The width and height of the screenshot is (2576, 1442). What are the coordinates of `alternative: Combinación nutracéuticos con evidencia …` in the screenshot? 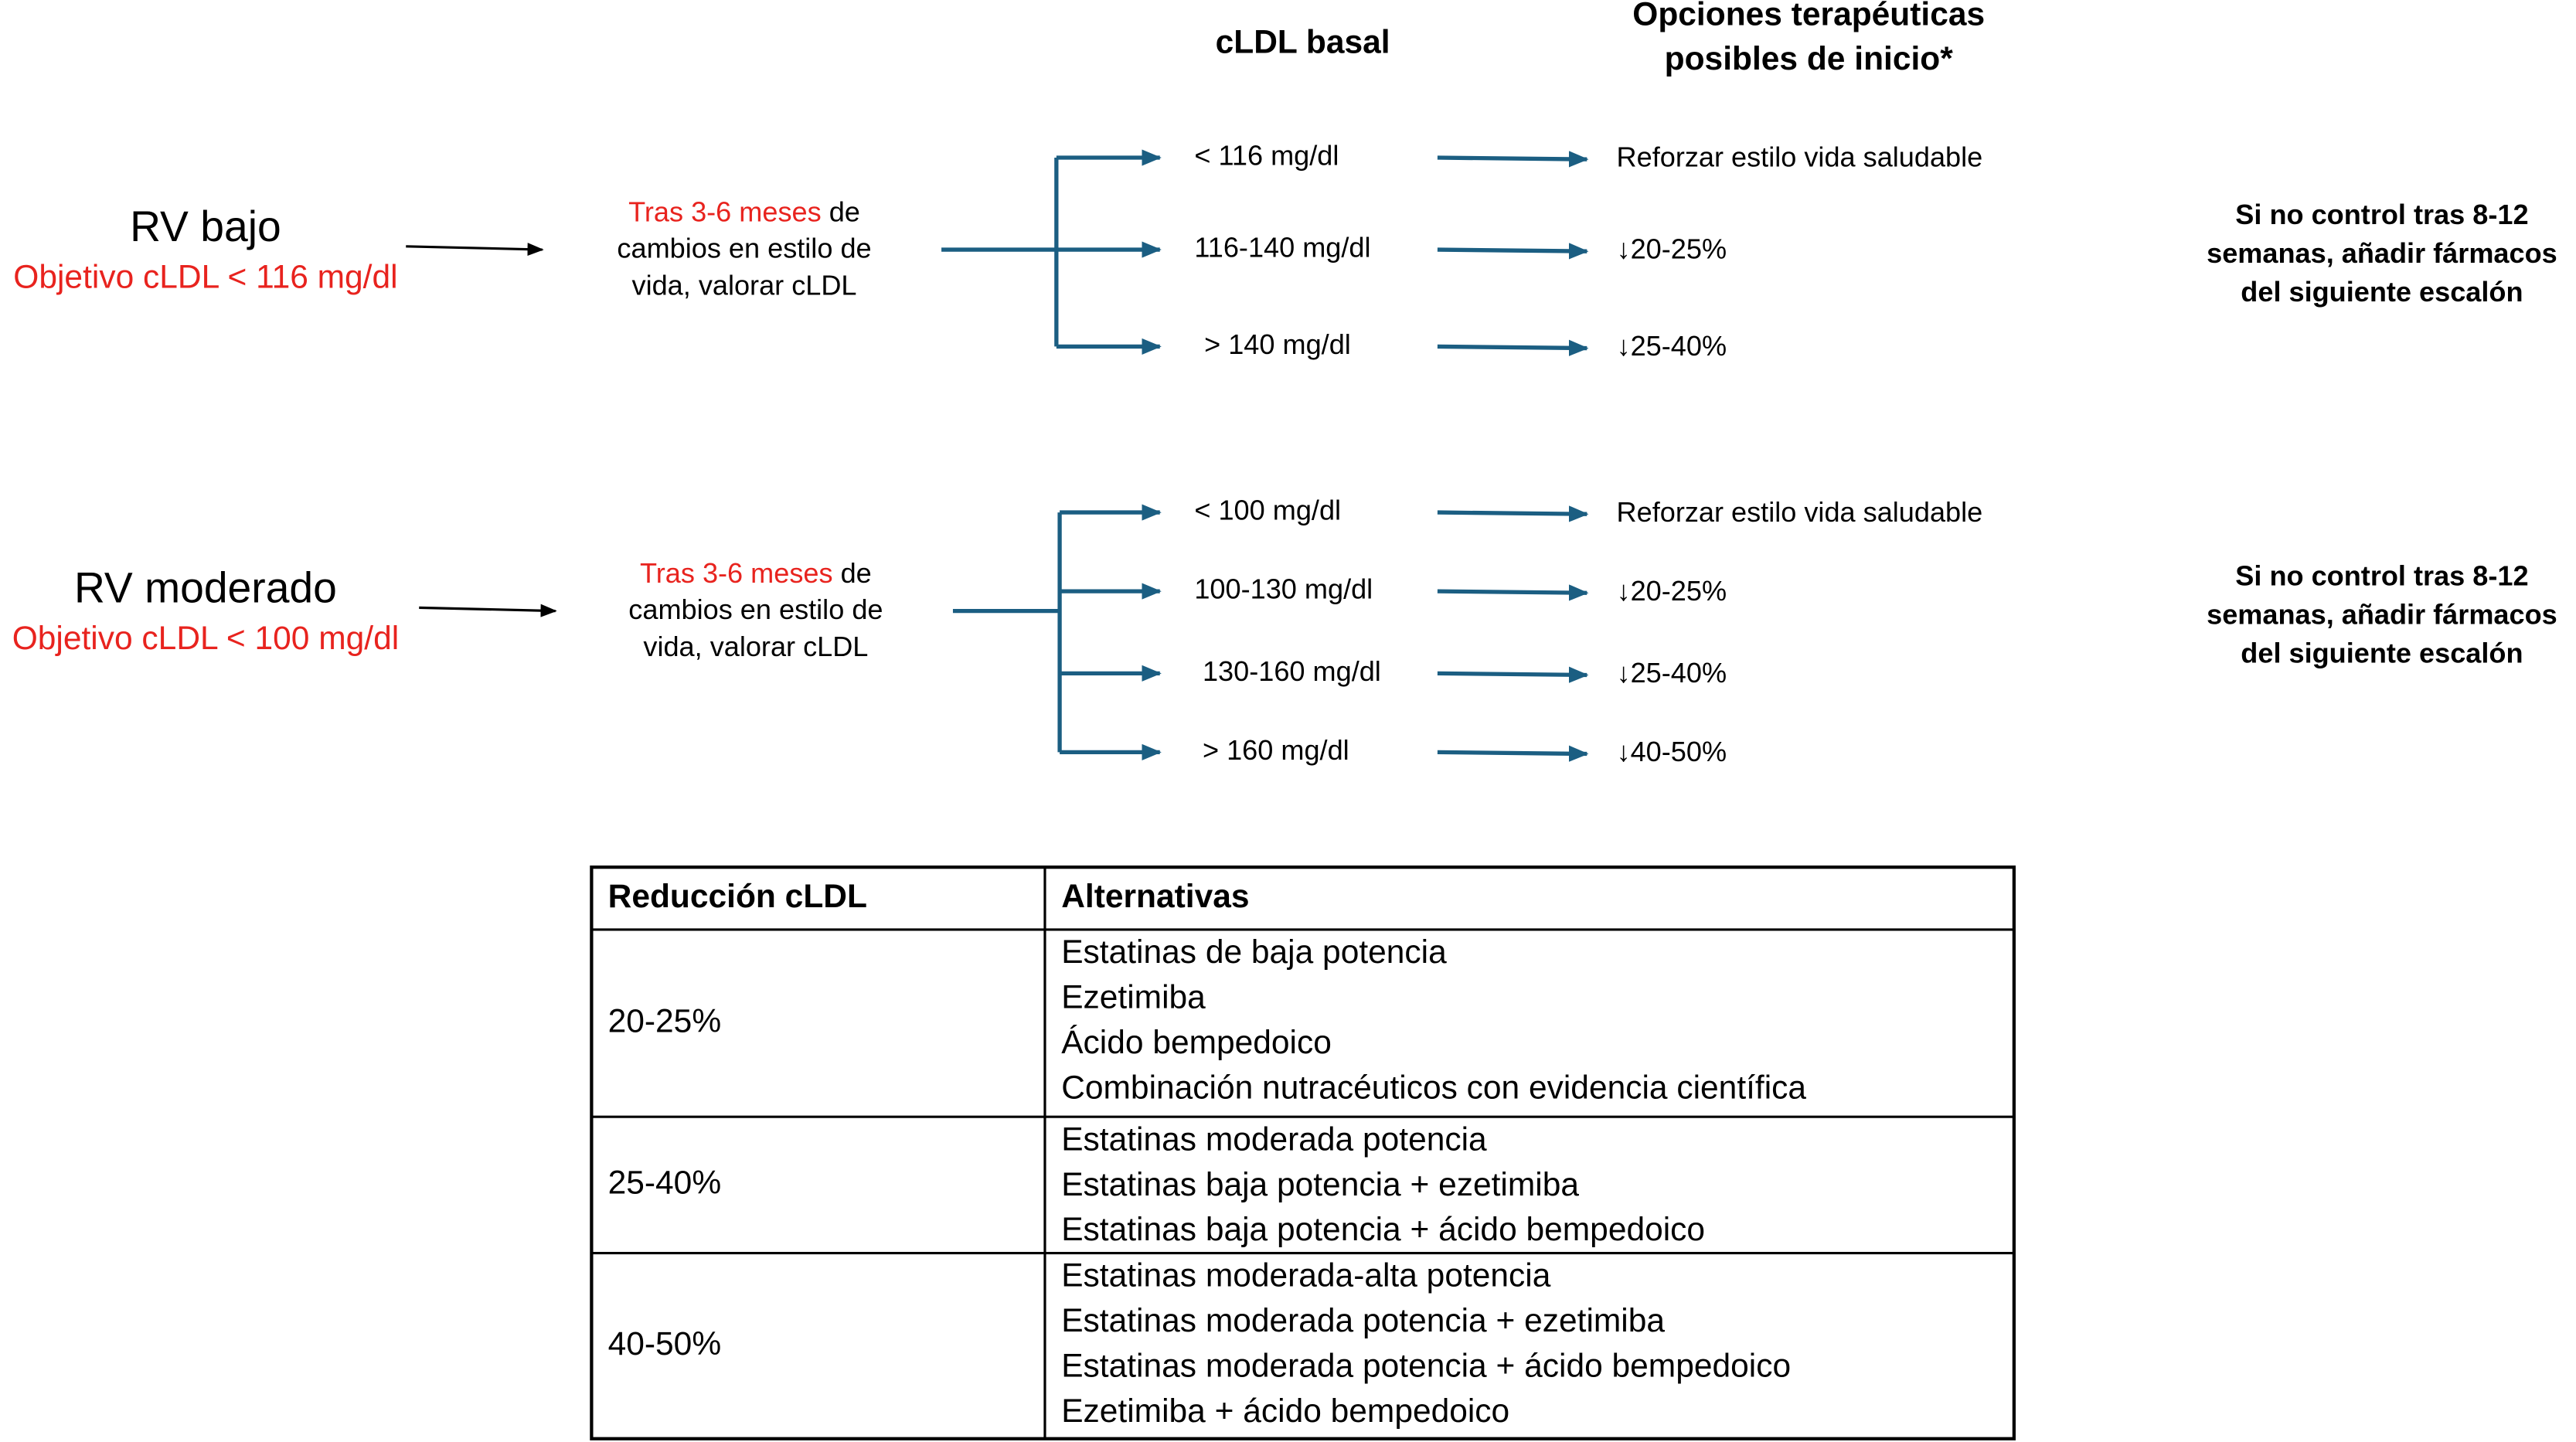 It's located at (1433, 1088).